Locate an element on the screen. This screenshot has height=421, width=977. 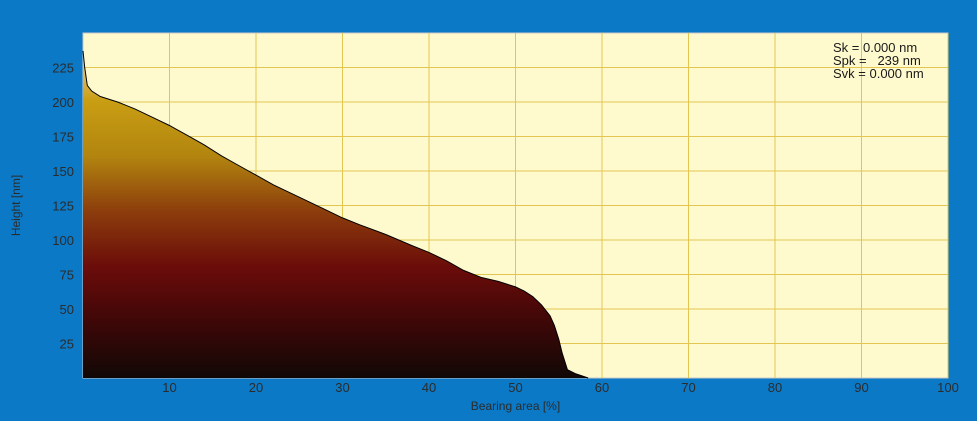
y-axis-title: Height [nm] is located at coordinates (16, 205).